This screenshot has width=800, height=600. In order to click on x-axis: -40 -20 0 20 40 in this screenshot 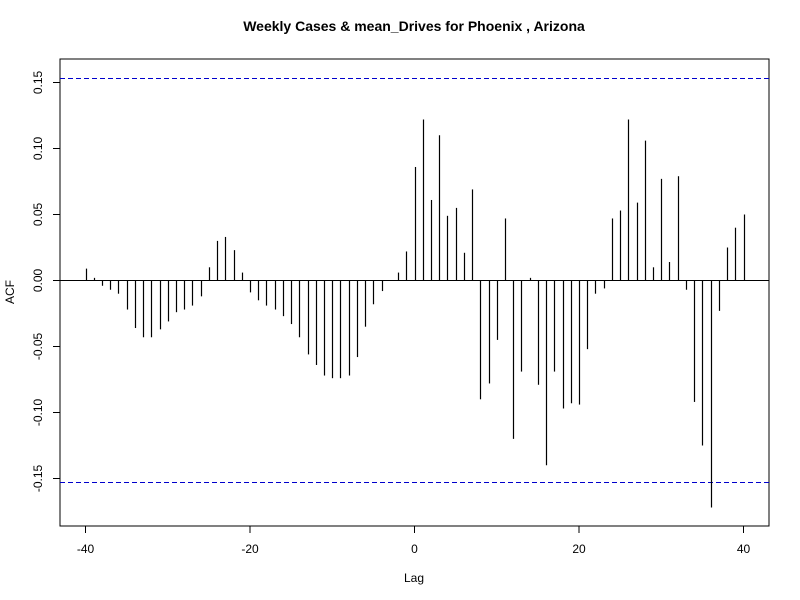, I will do `click(414, 540)`.